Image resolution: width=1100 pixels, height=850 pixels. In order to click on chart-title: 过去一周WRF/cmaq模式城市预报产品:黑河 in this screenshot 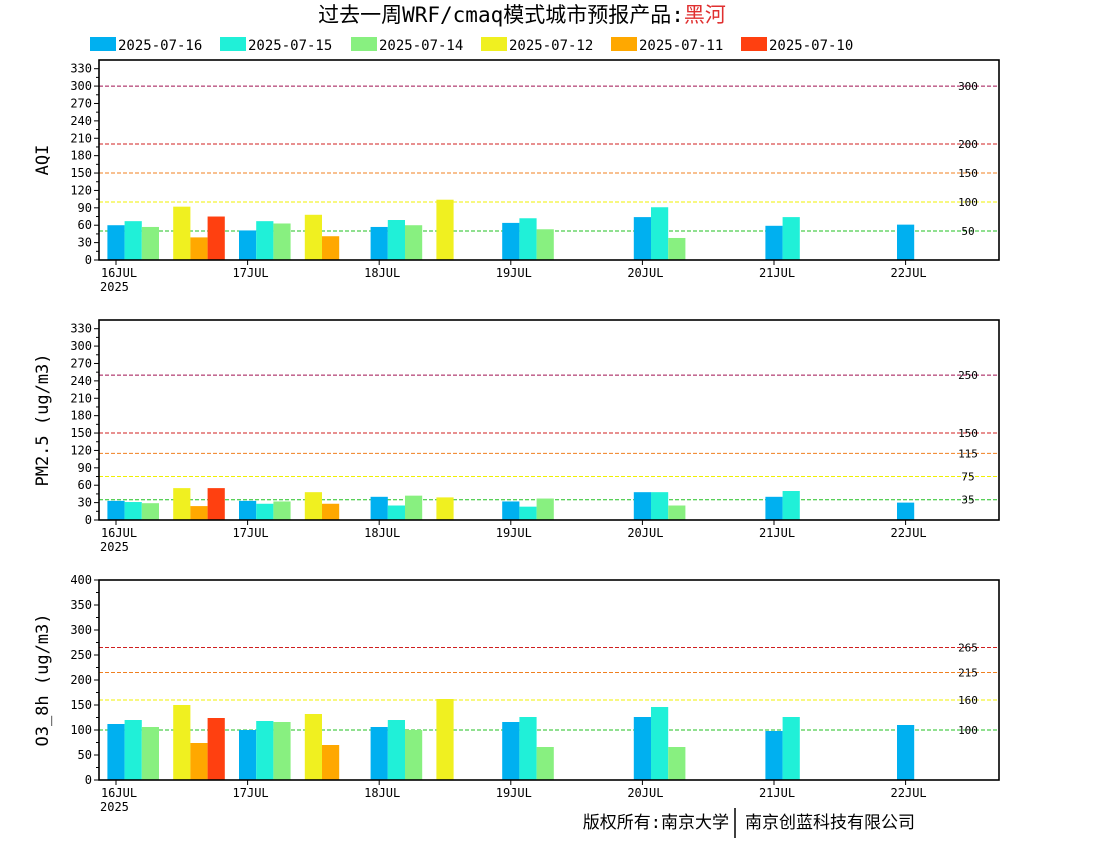, I will do `click(522, 15)`.